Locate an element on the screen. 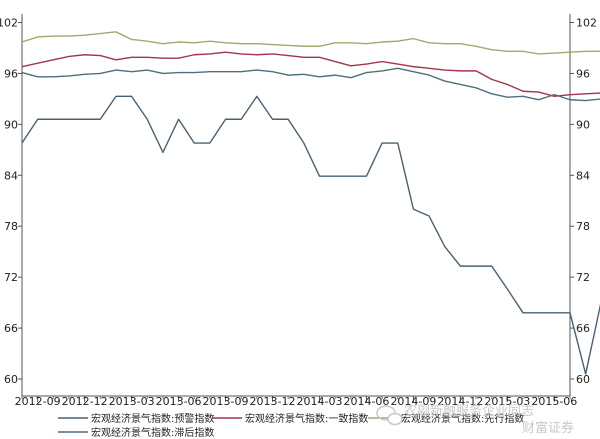  y-tick-label-left: 102 is located at coordinates (9, 22).